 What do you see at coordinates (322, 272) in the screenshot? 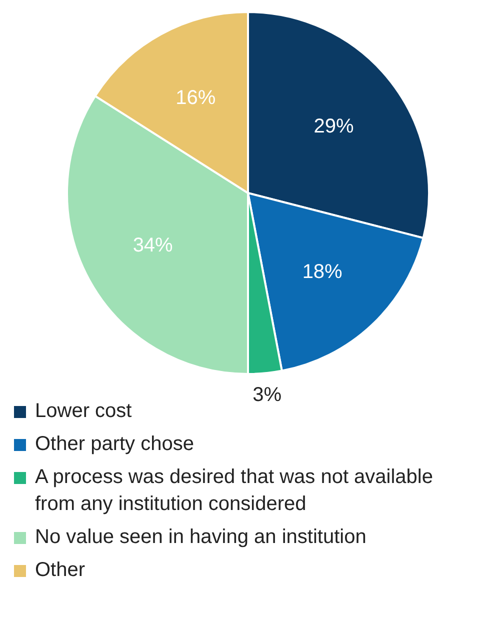
I see `data-label: 18%` at bounding box center [322, 272].